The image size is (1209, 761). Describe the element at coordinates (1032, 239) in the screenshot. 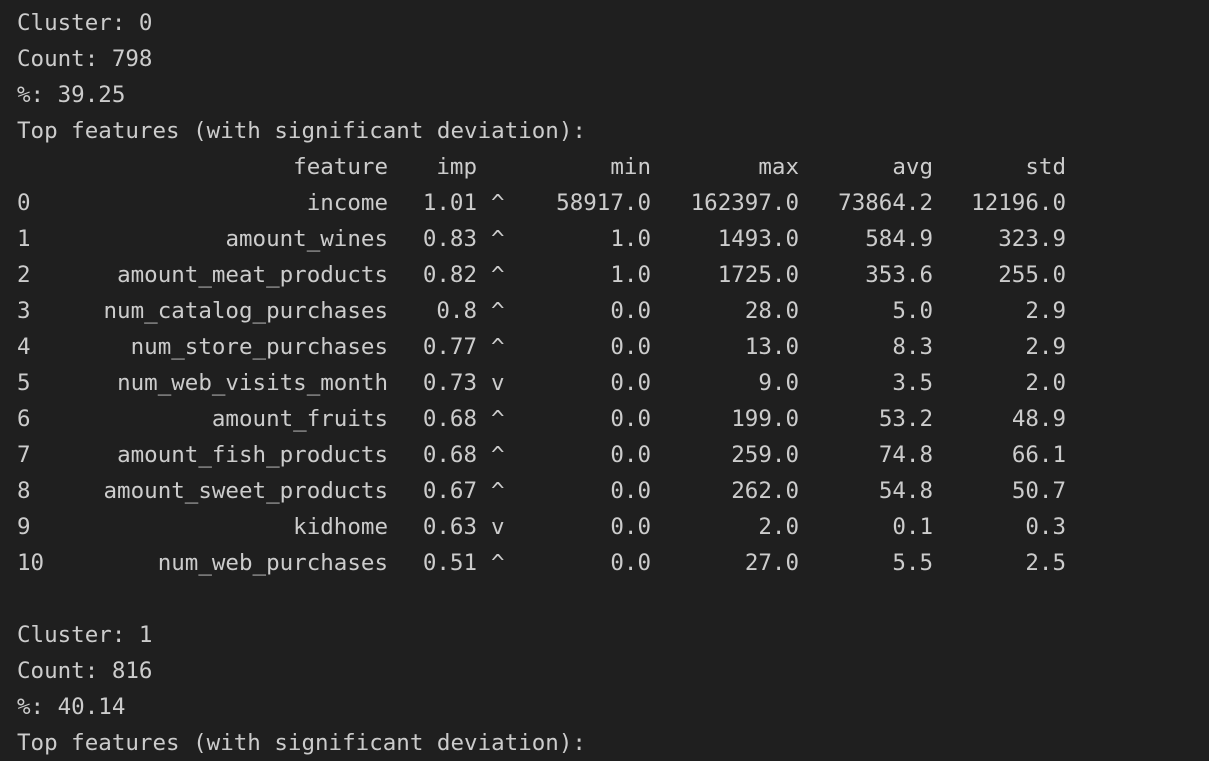

I see `std-value: 323.9` at that location.